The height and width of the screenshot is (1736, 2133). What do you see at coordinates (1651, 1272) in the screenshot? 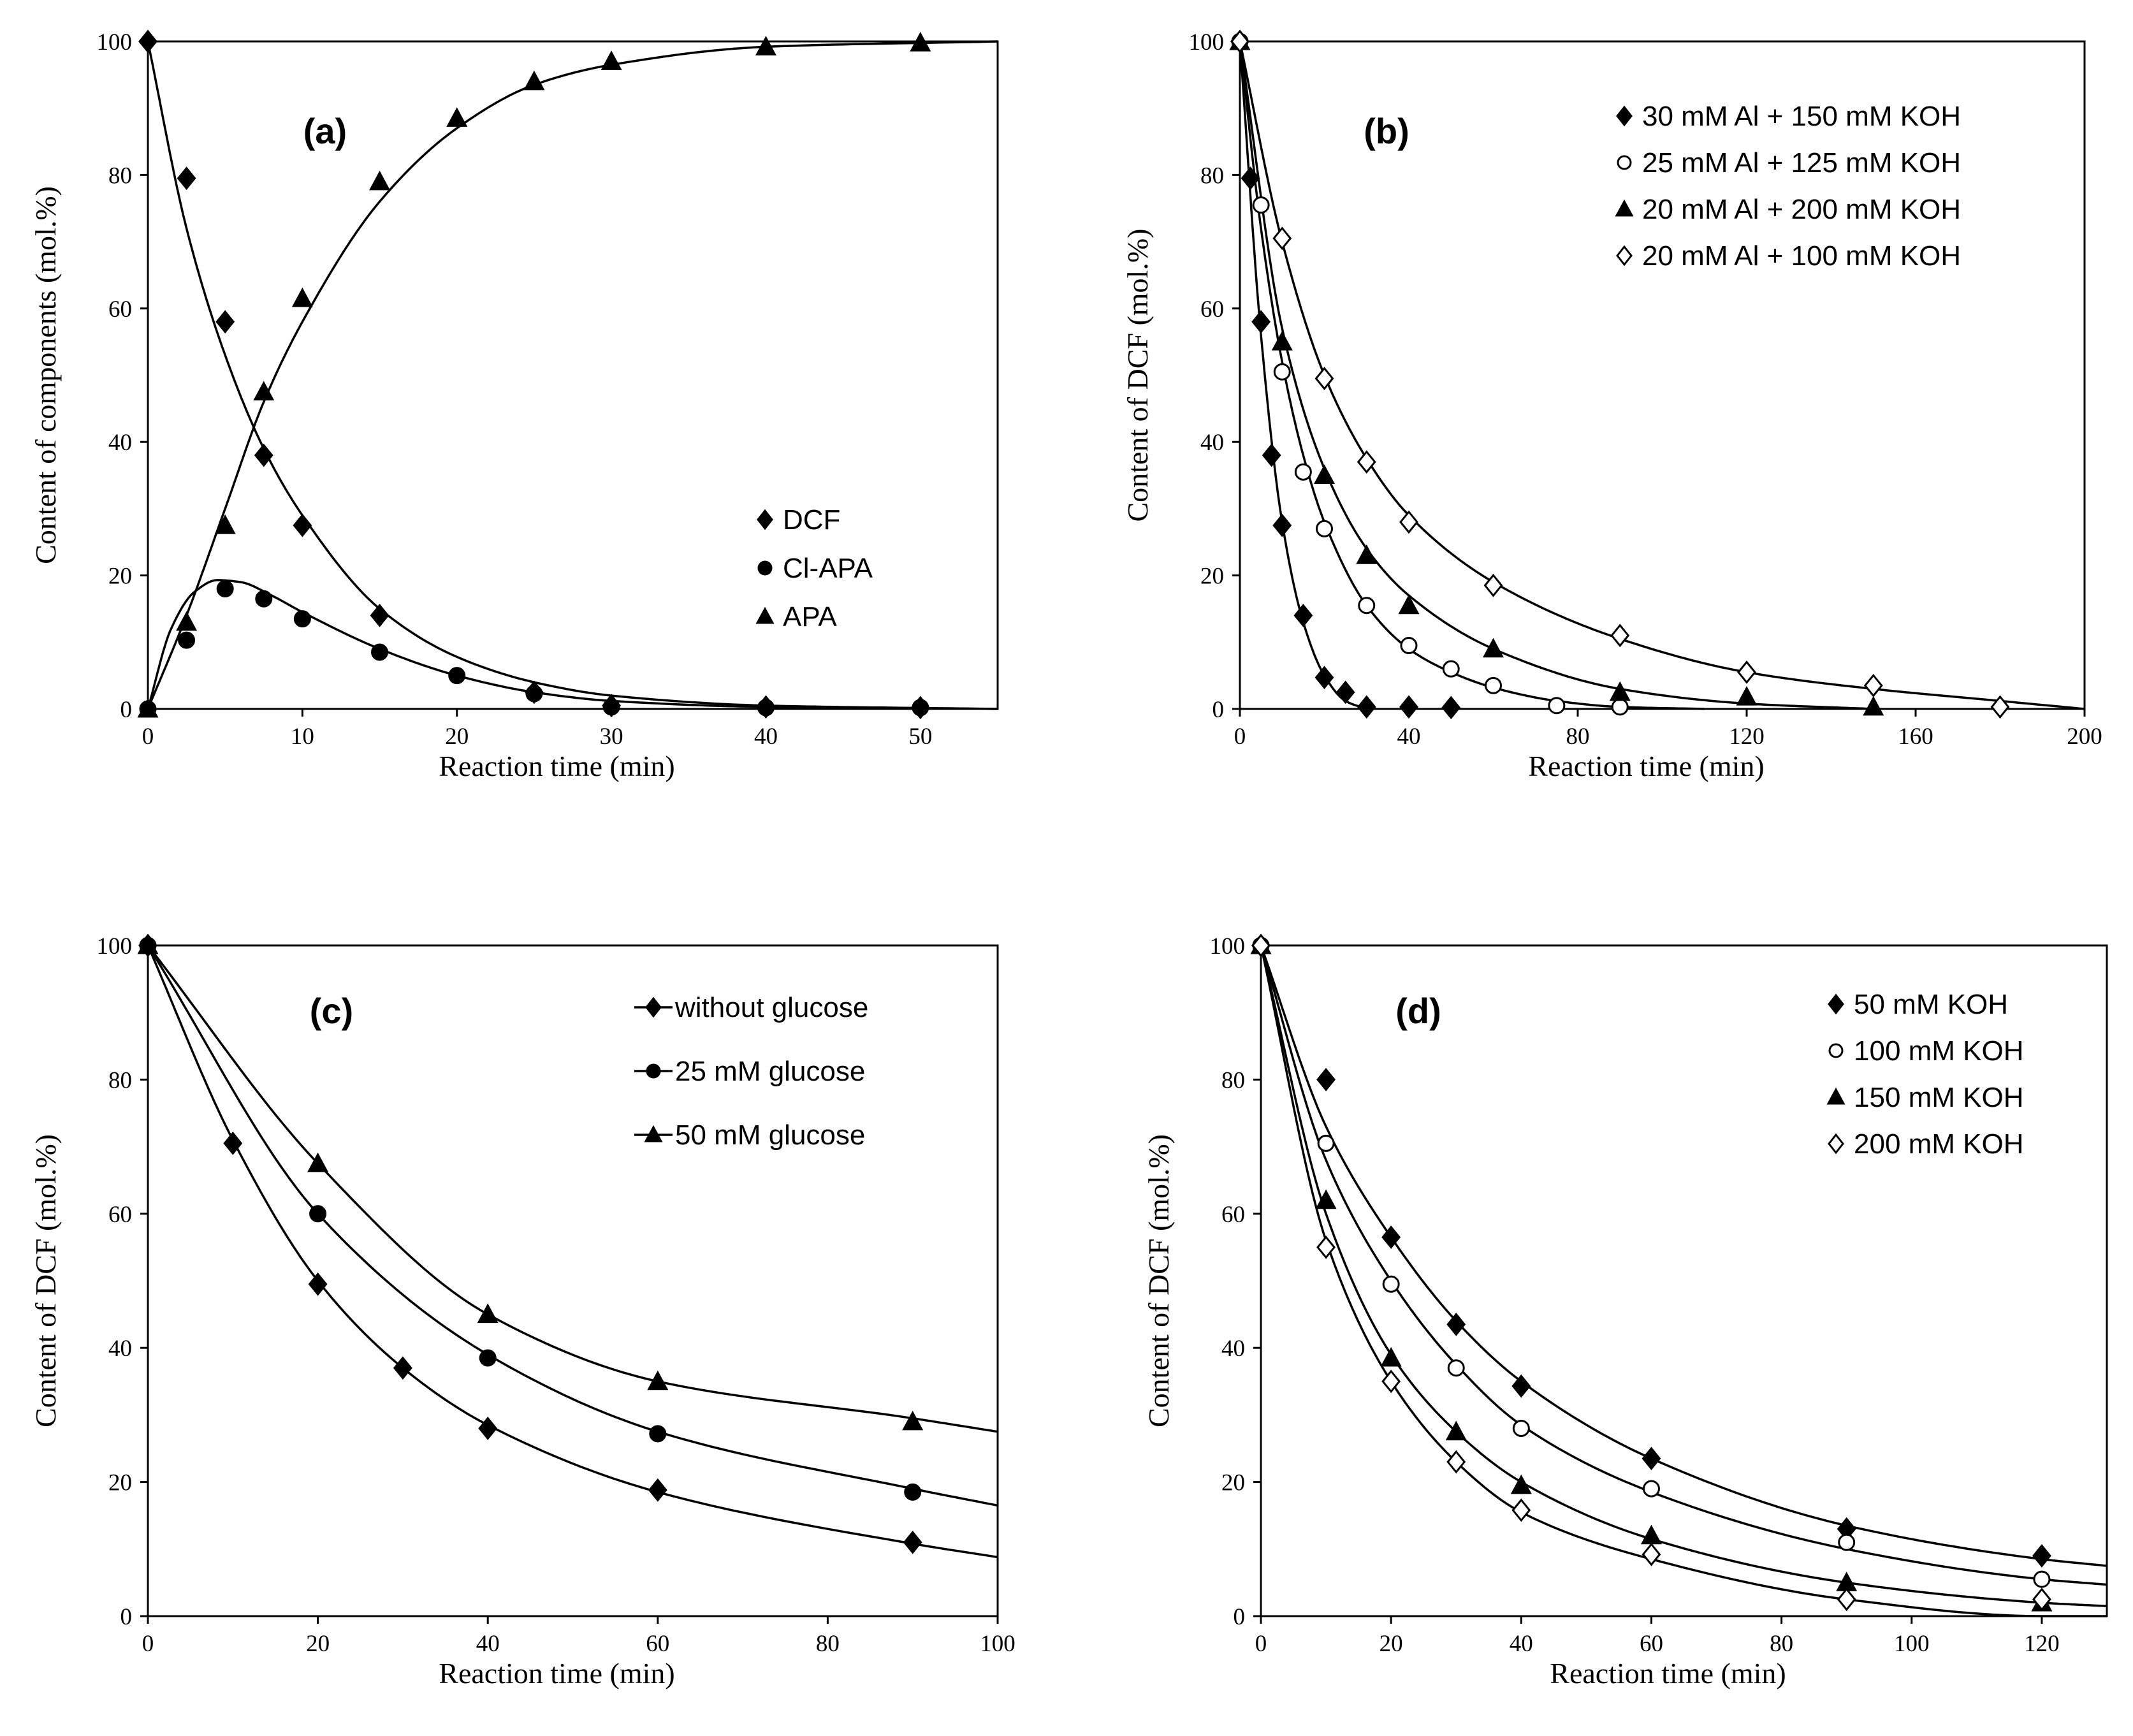
I see `series-200-mm-koh` at bounding box center [1651, 1272].